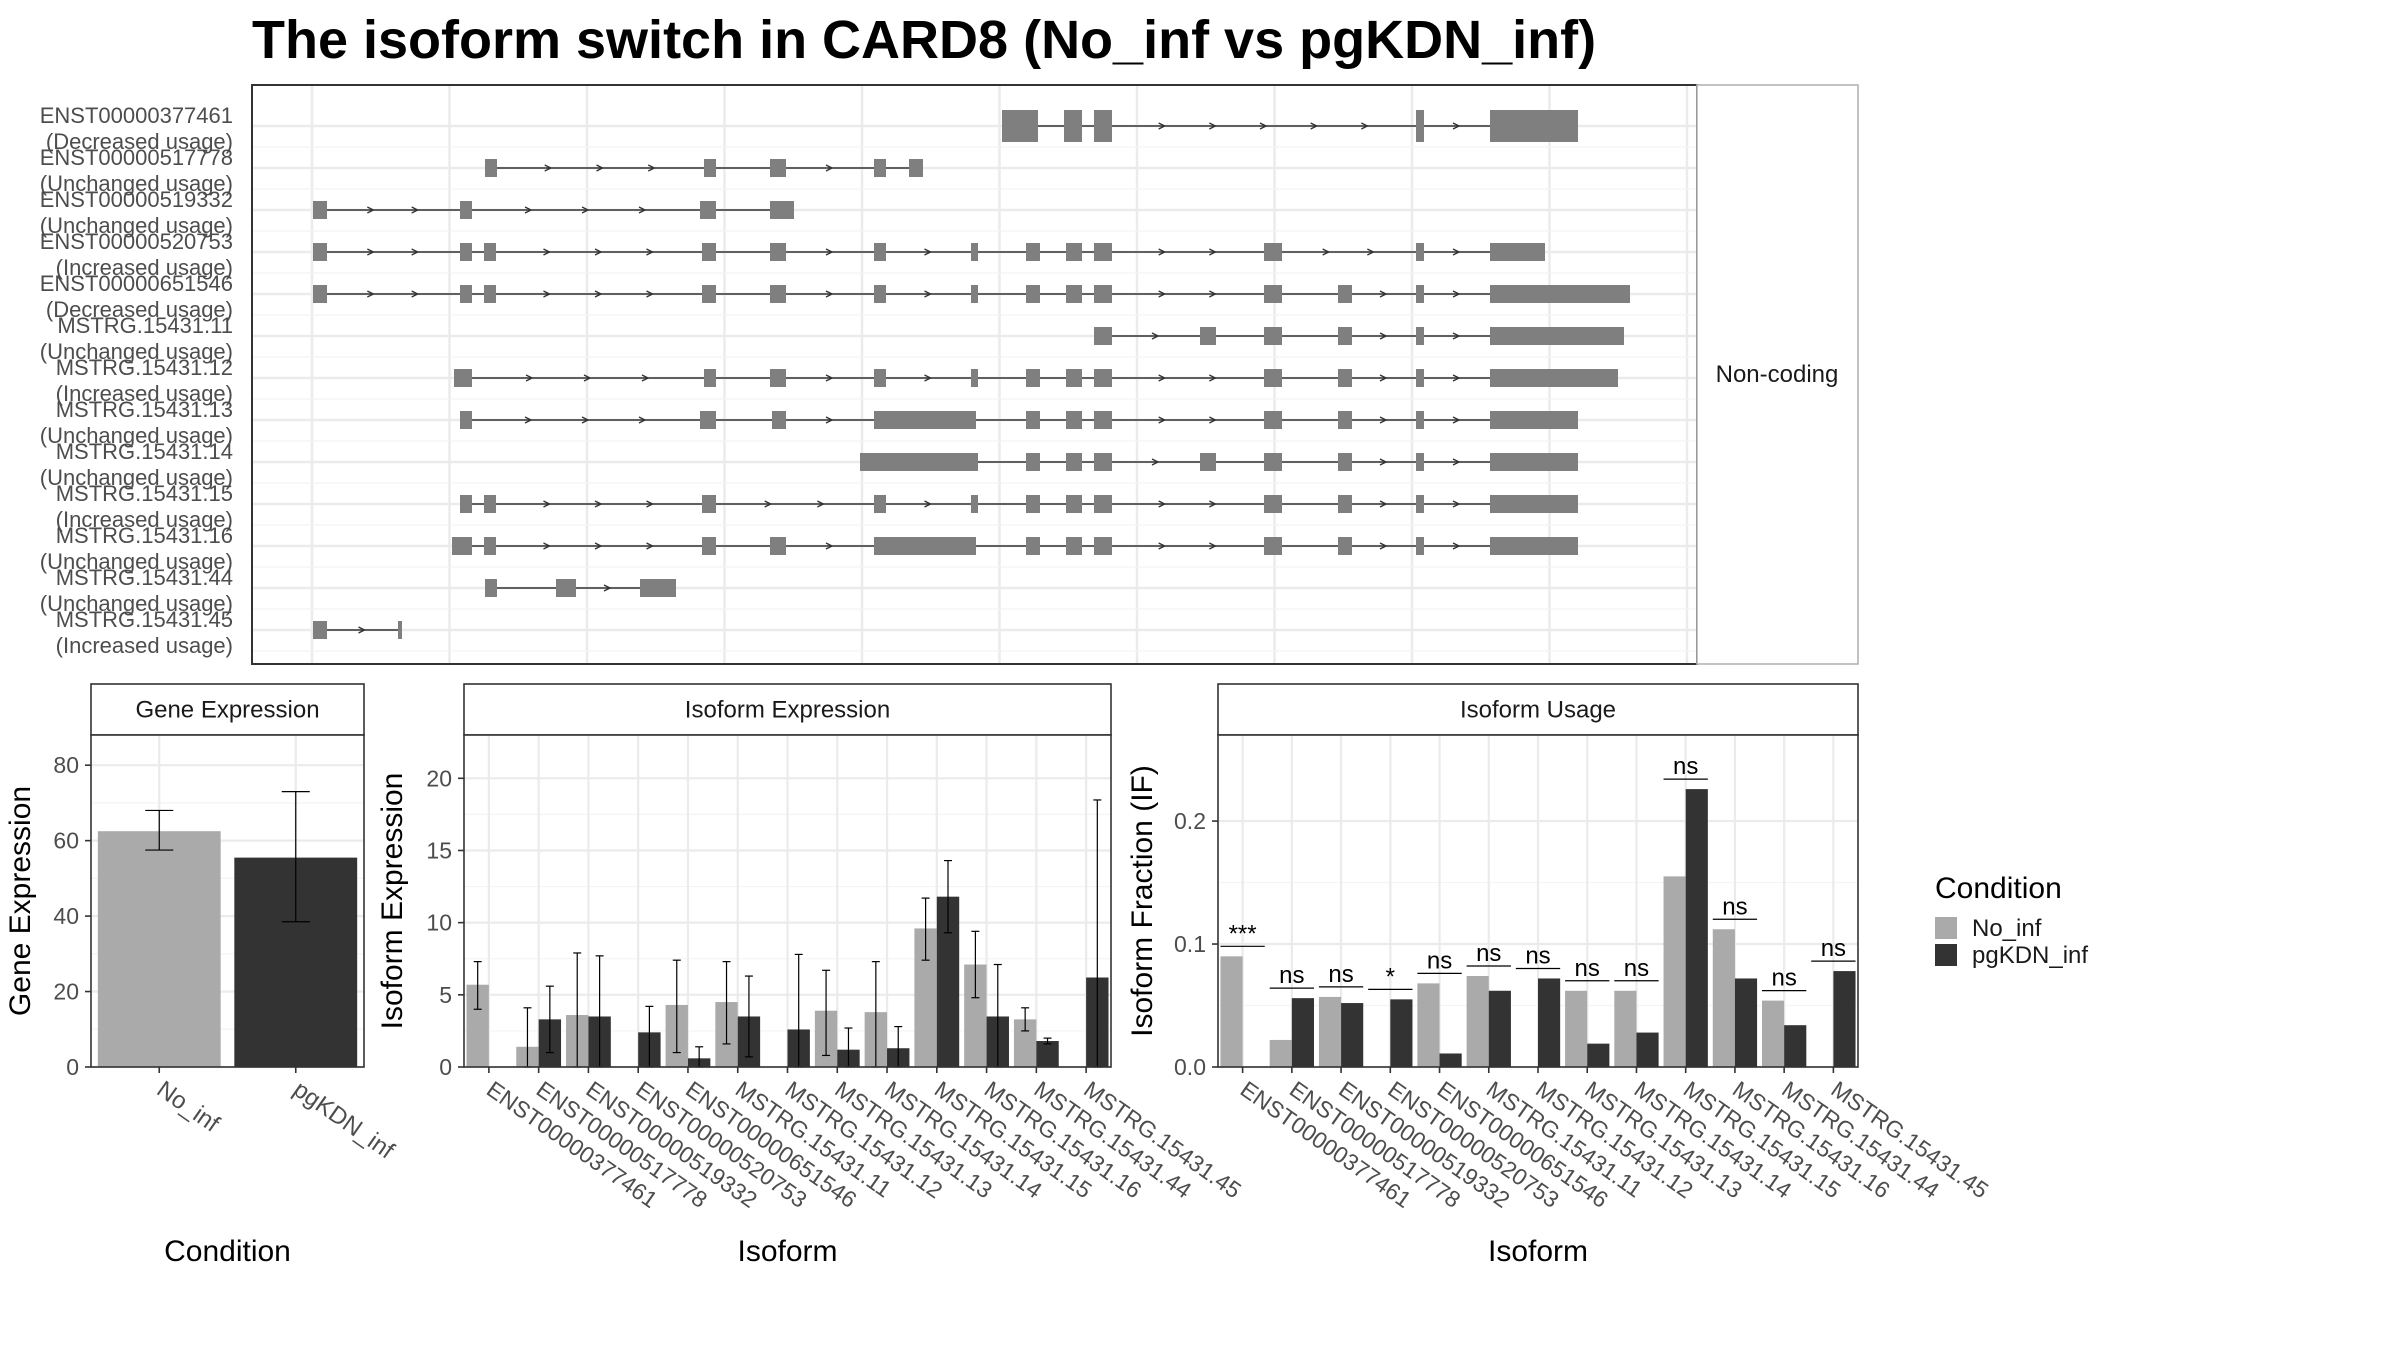  I want to click on y-tick-label: 40, so click(66, 916).